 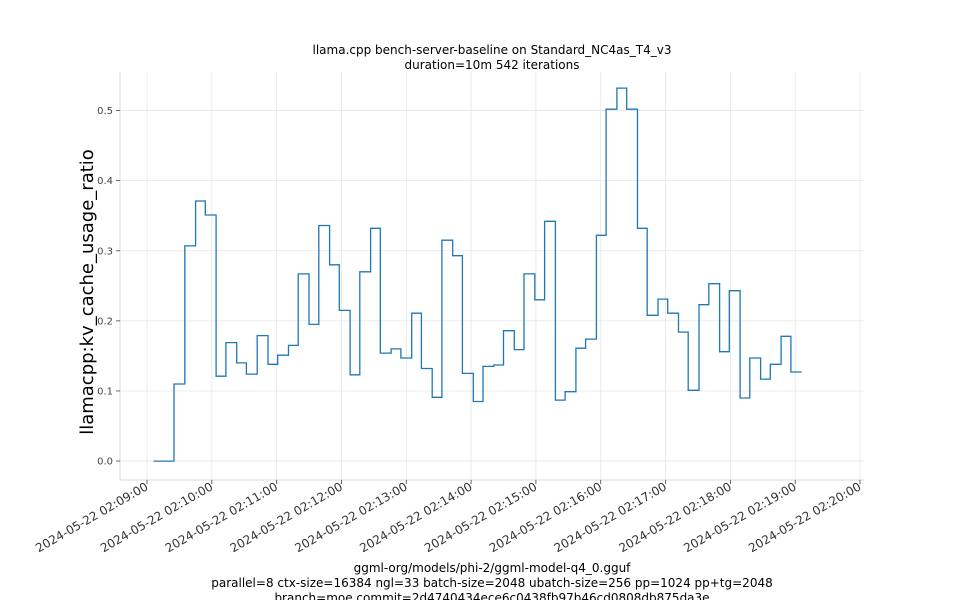 I want to click on x-tick-label: 2024-05-22 02:14:00, so click(x=415, y=517).